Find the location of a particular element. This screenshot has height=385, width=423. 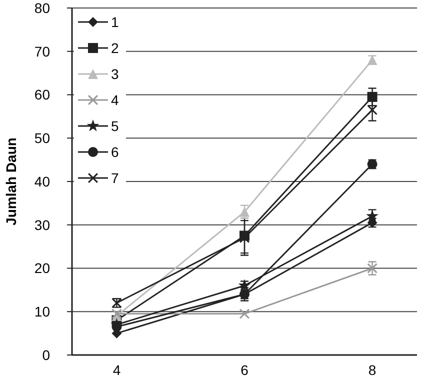

legend-label: 2 is located at coordinates (115, 48).